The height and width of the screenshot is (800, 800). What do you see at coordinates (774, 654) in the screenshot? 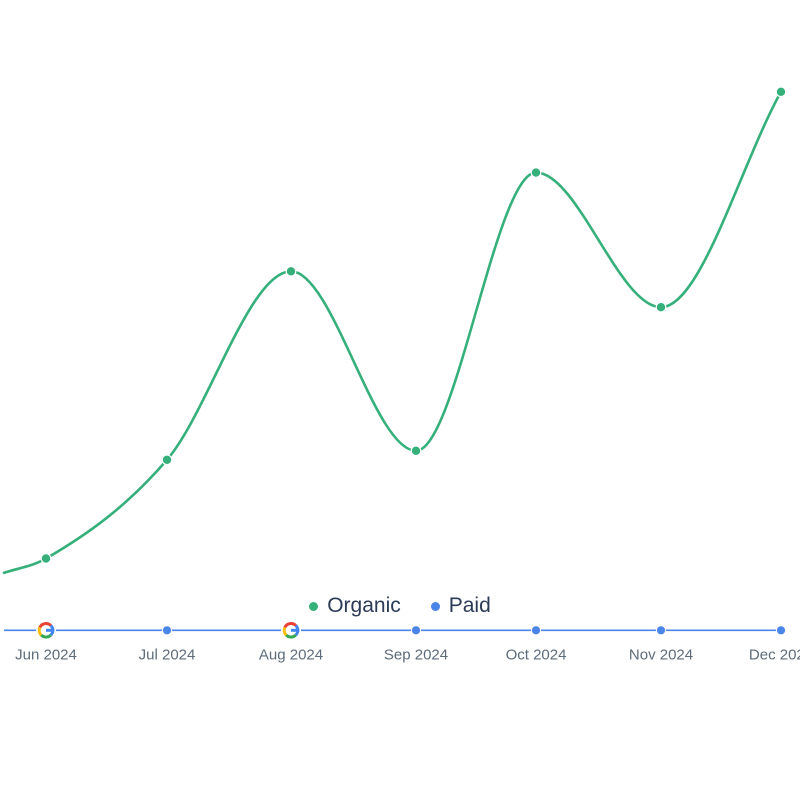
I see `x-tick-label-dec-2024: Dec 2024` at bounding box center [774, 654].